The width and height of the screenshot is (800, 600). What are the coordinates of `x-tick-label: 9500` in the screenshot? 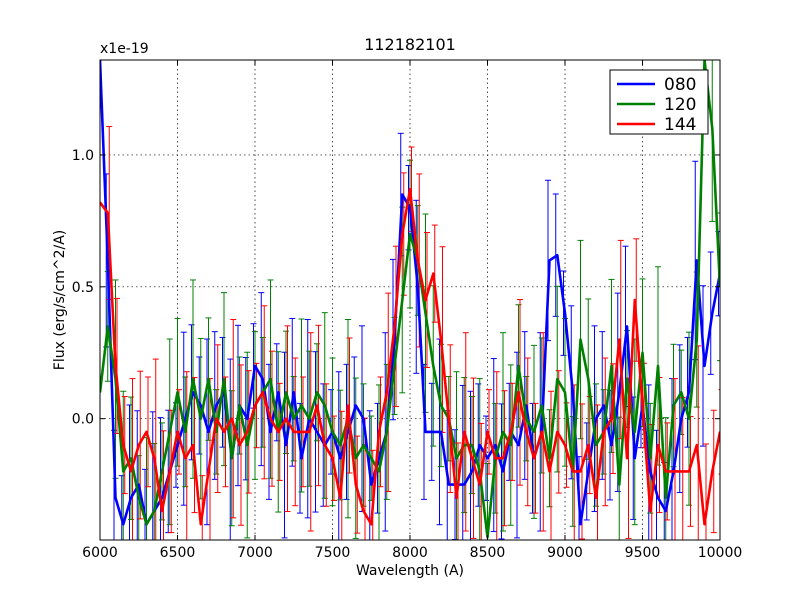 It's located at (643, 553).